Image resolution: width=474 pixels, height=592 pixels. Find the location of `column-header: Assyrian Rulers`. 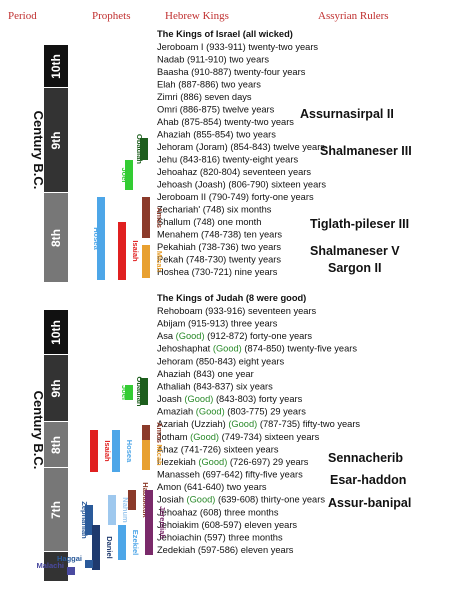

column-header: Assyrian Rulers is located at coordinates (353, 16).